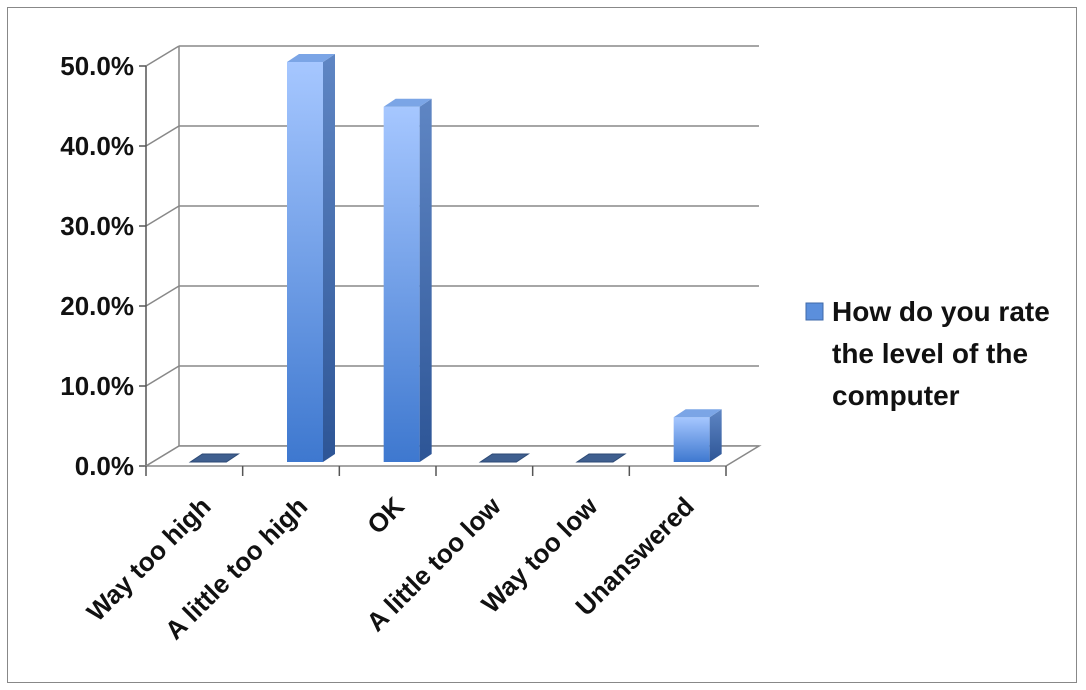 The height and width of the screenshot is (690, 1086). Describe the element at coordinates (452, 456) in the screenshot. I see `floor` at that location.